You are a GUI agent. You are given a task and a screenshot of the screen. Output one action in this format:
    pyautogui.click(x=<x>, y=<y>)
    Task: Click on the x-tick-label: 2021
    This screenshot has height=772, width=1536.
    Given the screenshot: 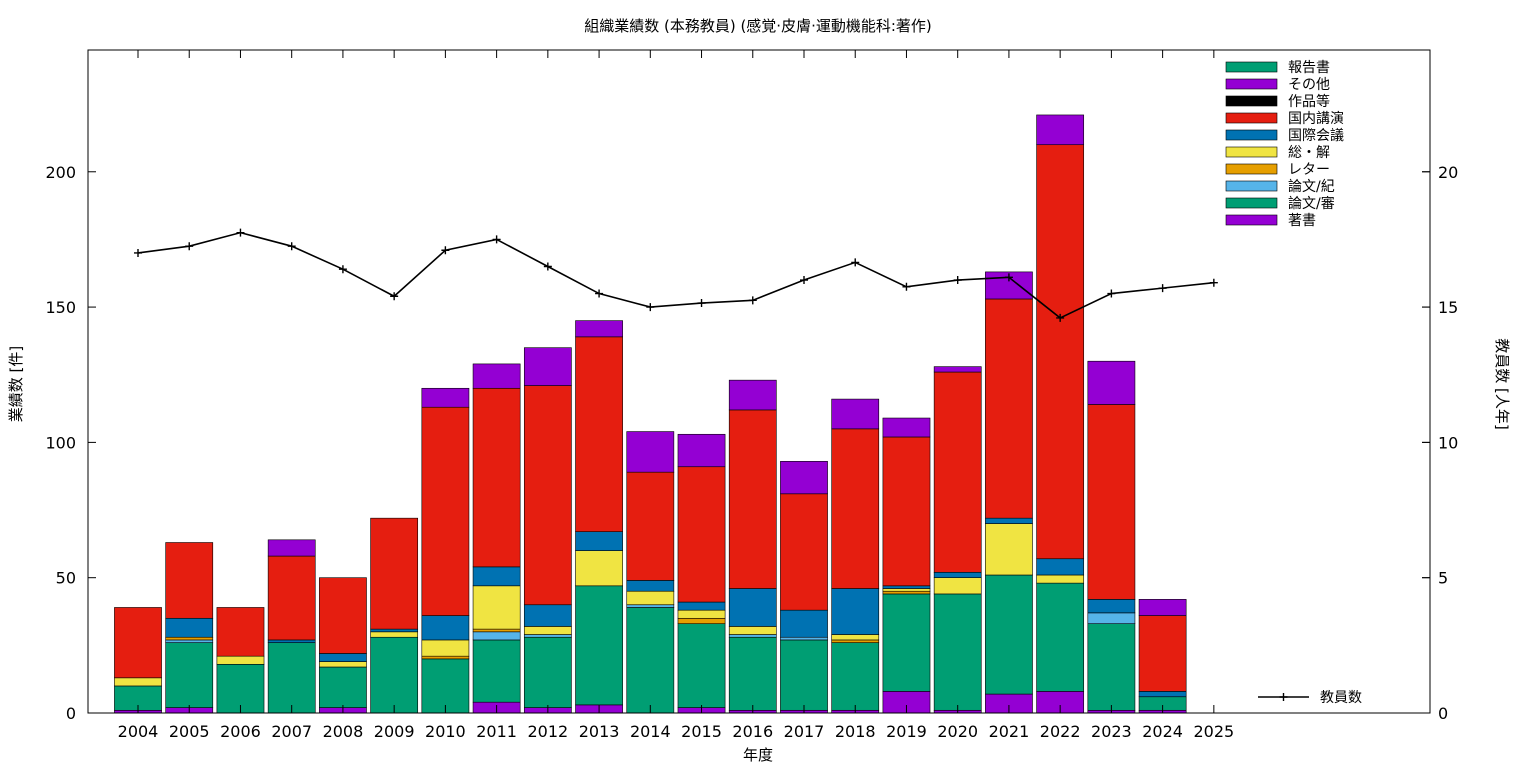 What is the action you would take?
    pyautogui.click(x=1009, y=731)
    